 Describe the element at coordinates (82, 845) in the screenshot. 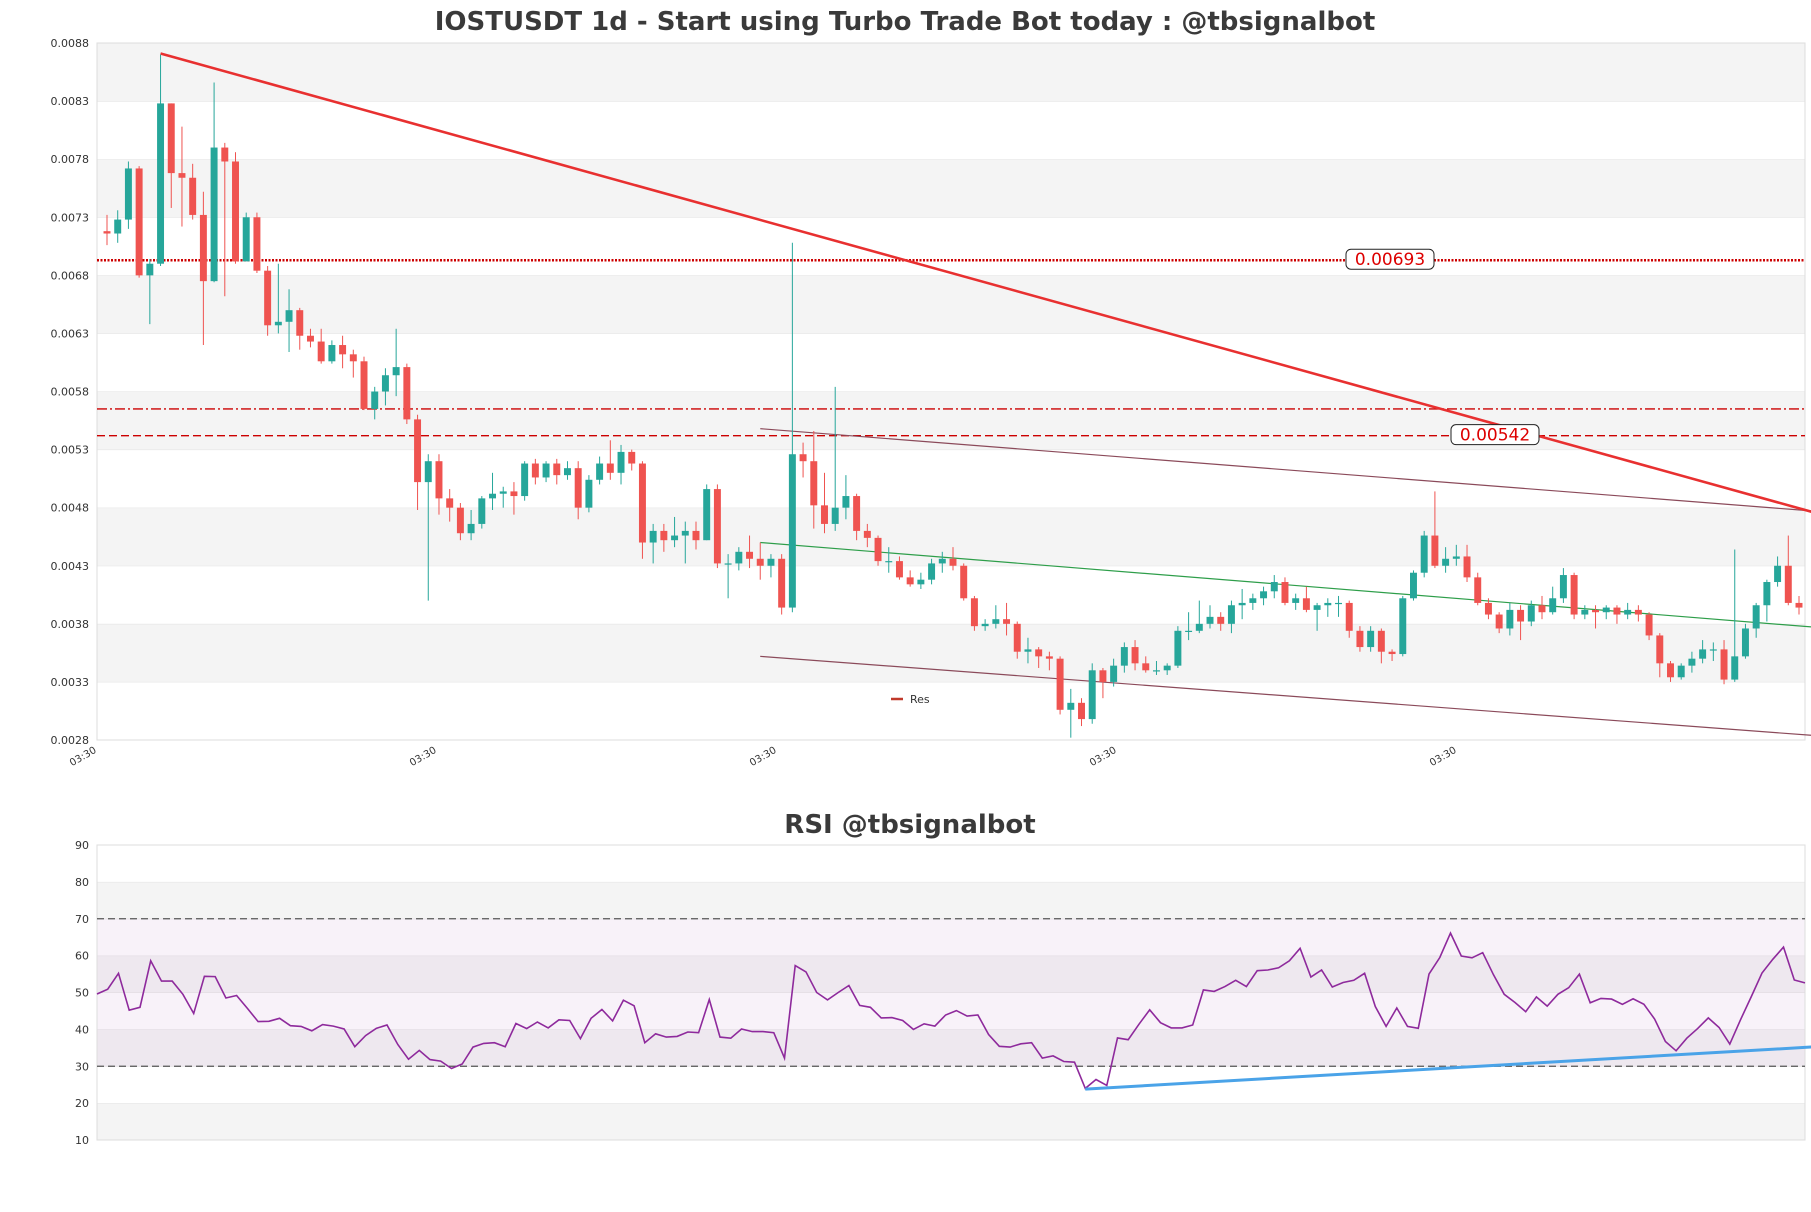

I see `rsi-y-tick-label: 90` at that location.